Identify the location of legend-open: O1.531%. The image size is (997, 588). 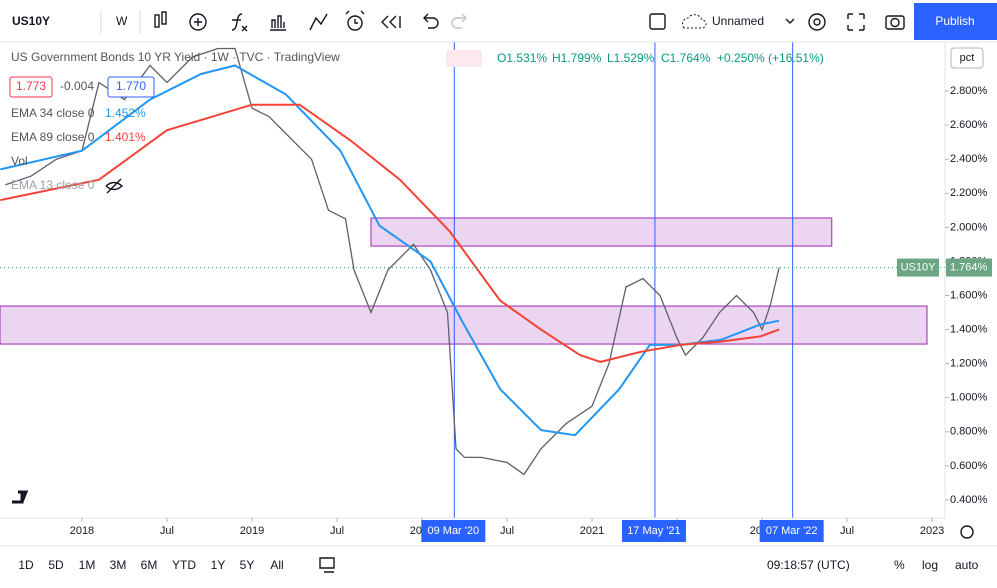
(522, 58).